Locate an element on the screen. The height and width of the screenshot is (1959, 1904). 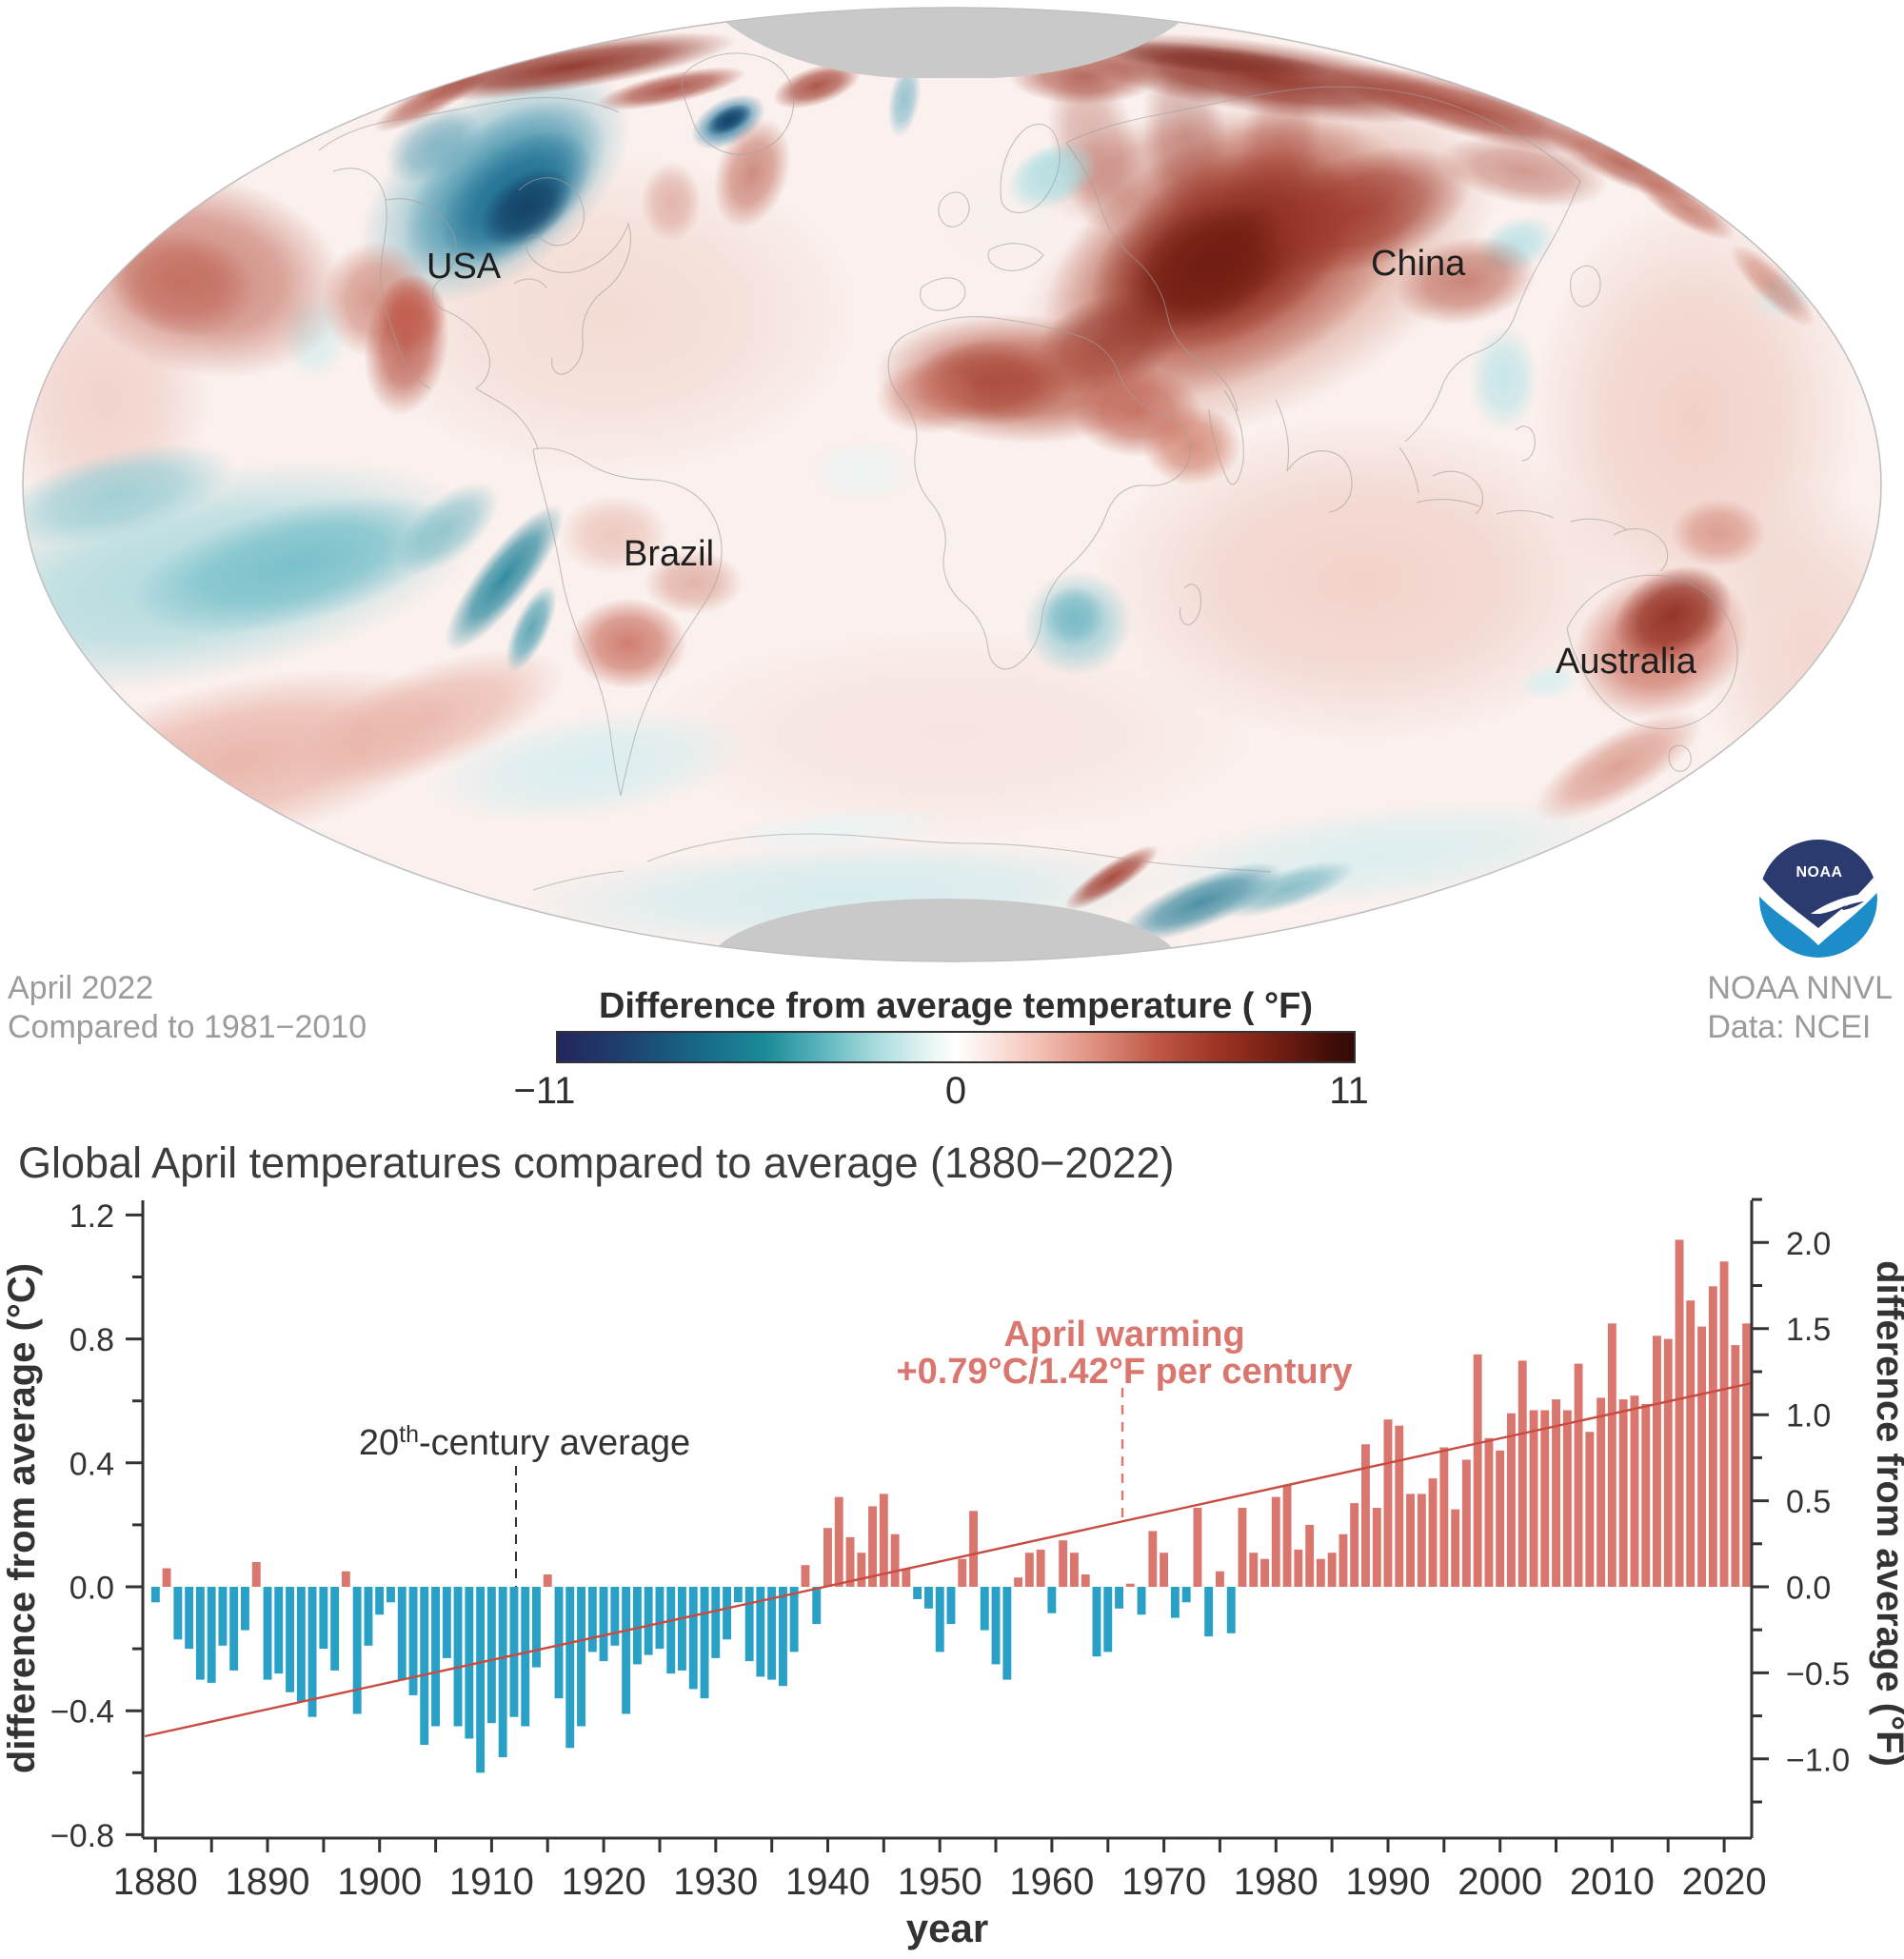
svg-text: 1950 is located at coordinates (940, 1882).